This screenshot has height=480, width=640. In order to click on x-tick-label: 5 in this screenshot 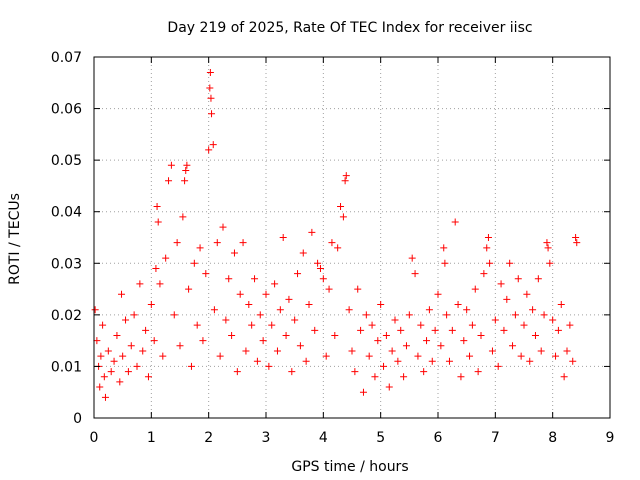, I will do `click(380, 438)`.